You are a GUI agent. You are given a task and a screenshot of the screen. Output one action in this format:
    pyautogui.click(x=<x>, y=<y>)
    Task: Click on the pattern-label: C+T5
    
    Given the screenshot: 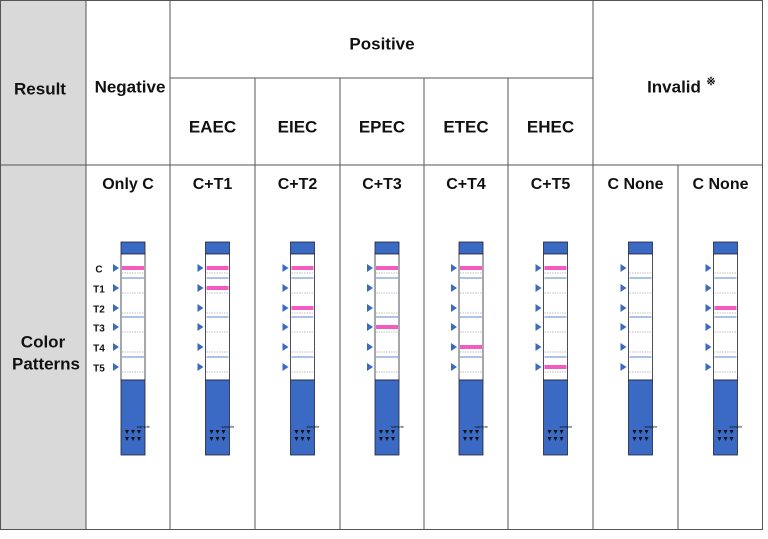 What is the action you would take?
    pyautogui.click(x=551, y=184)
    